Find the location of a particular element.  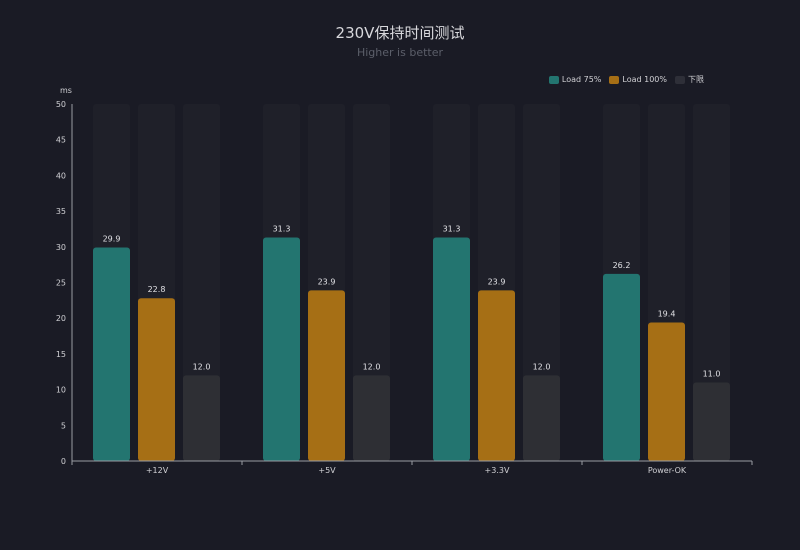

y-tick-label: 45 is located at coordinates (61, 140).